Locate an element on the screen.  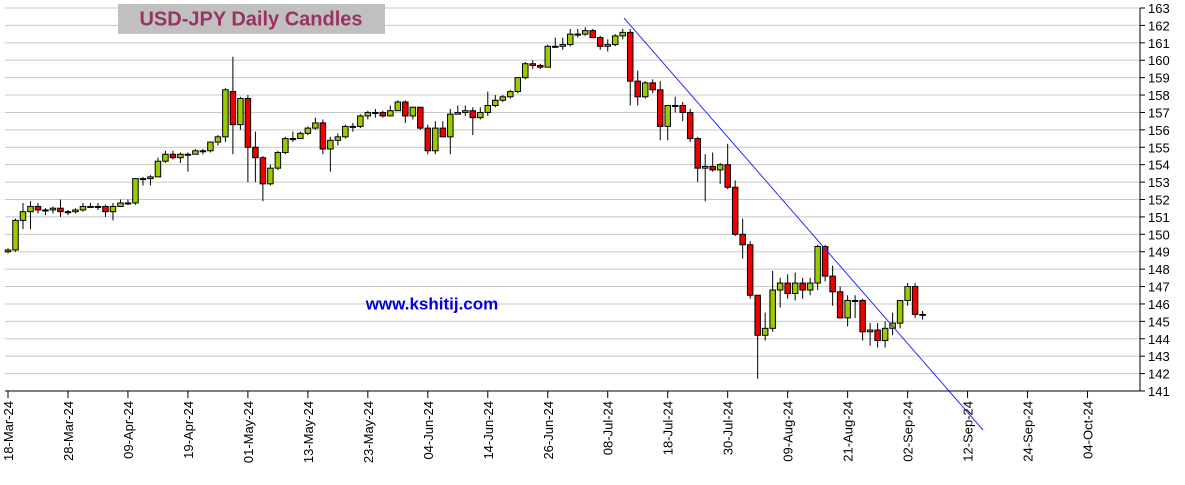
x-tick-label: 09-Aug-24 is located at coordinates (788, 431).